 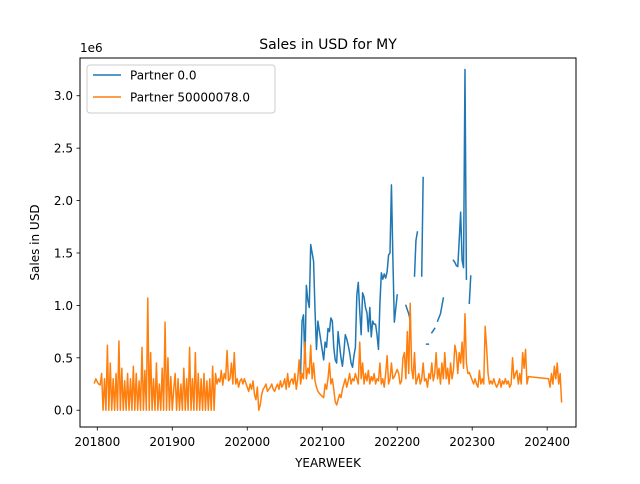 What do you see at coordinates (397, 442) in the screenshot?
I see `x-tick-label: 202200` at bounding box center [397, 442].